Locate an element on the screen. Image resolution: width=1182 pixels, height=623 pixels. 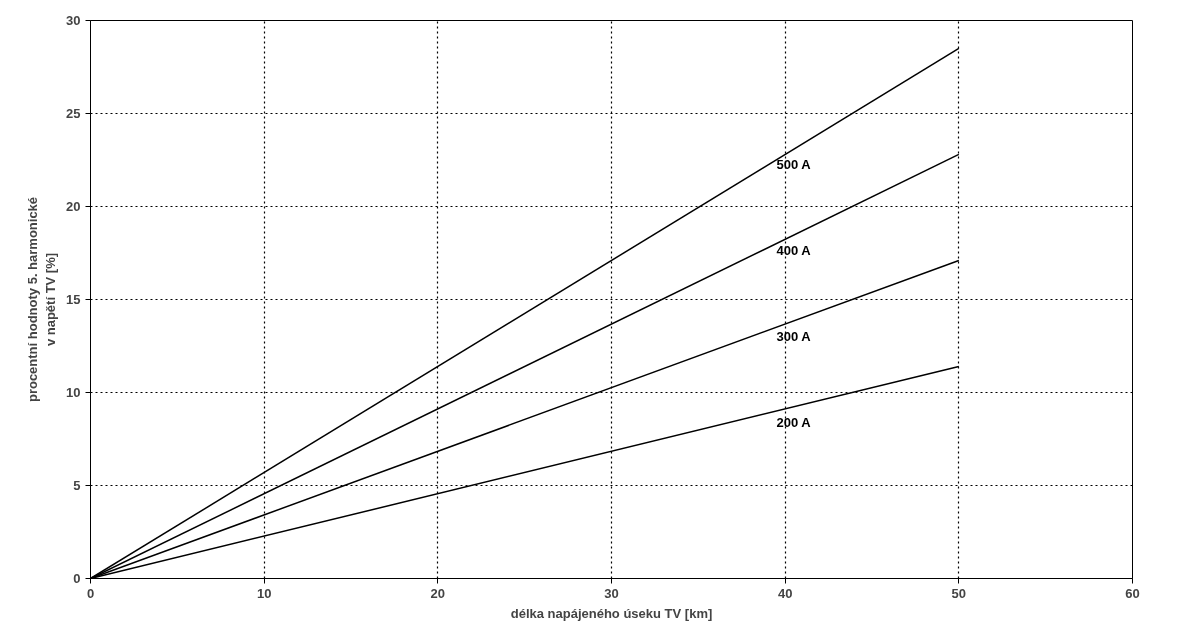
series-label: 500 A is located at coordinates (794, 165).